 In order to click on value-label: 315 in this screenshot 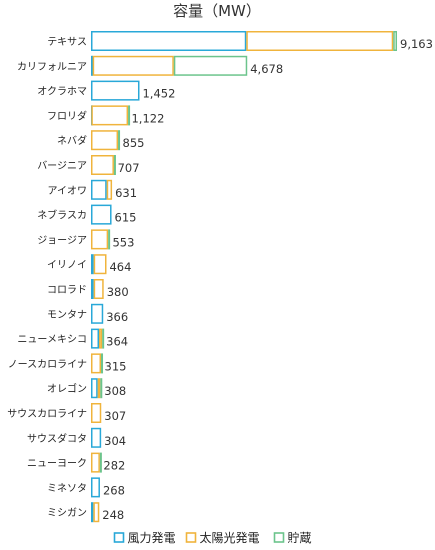, I will do `click(116, 366)`.